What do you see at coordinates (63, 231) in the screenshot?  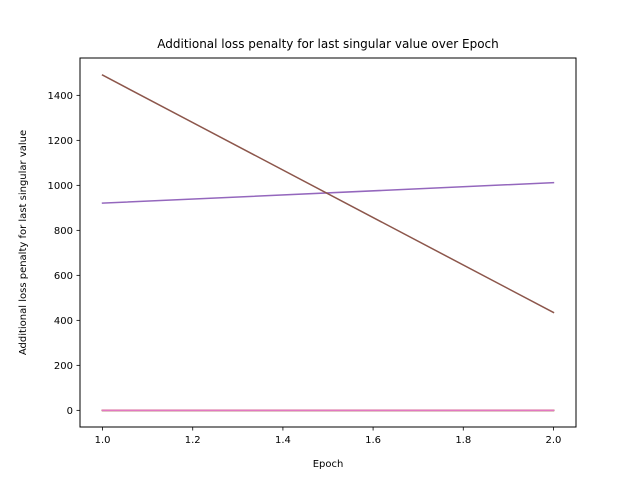 I see `y-tick-label: 800` at bounding box center [63, 231].